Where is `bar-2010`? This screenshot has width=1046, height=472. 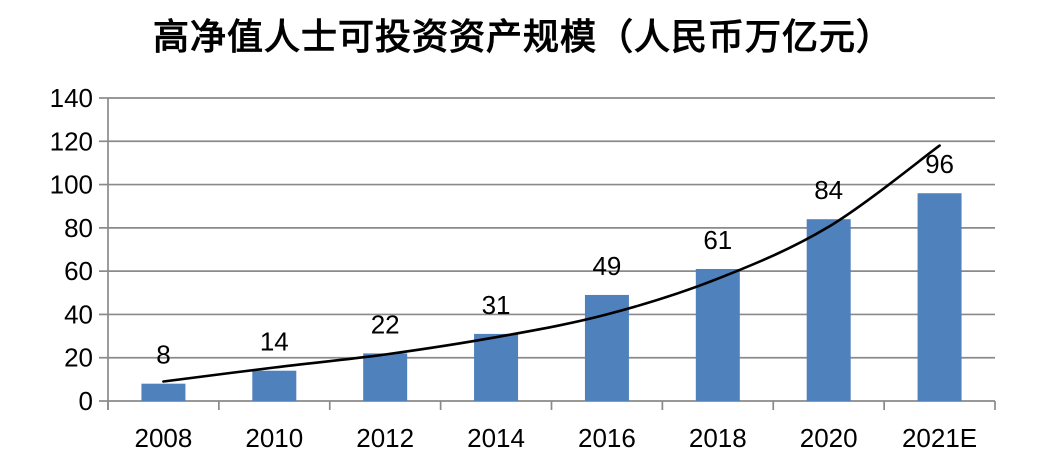
bar-2010 is located at coordinates (274, 385).